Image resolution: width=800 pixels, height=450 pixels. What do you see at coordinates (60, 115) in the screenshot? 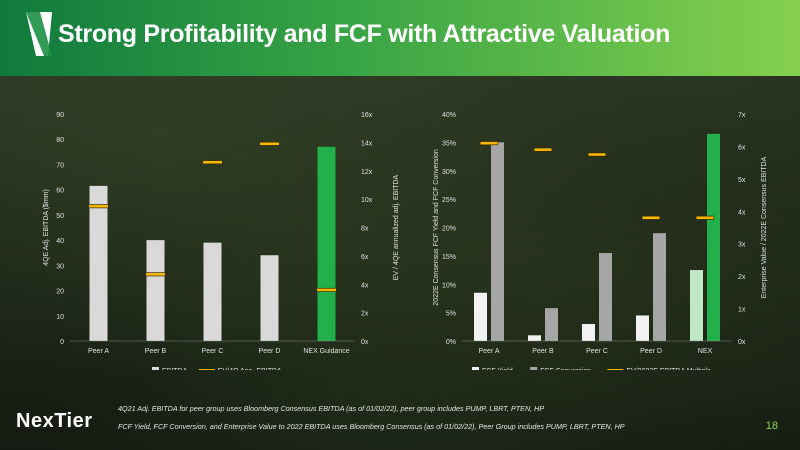
I see `y-tick-label: 90` at bounding box center [60, 115].